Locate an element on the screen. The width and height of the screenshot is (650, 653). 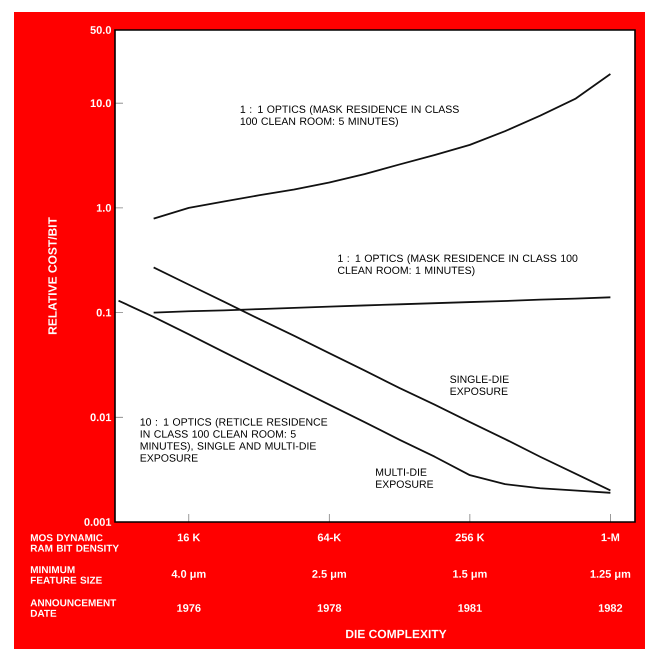
text: 1982 is located at coordinates (610, 608).